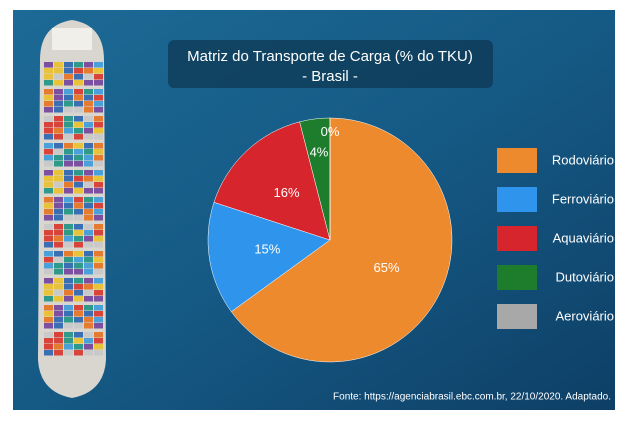  Describe the element at coordinates (584, 315) in the screenshot. I see `legend-label: Aeroviário` at that location.